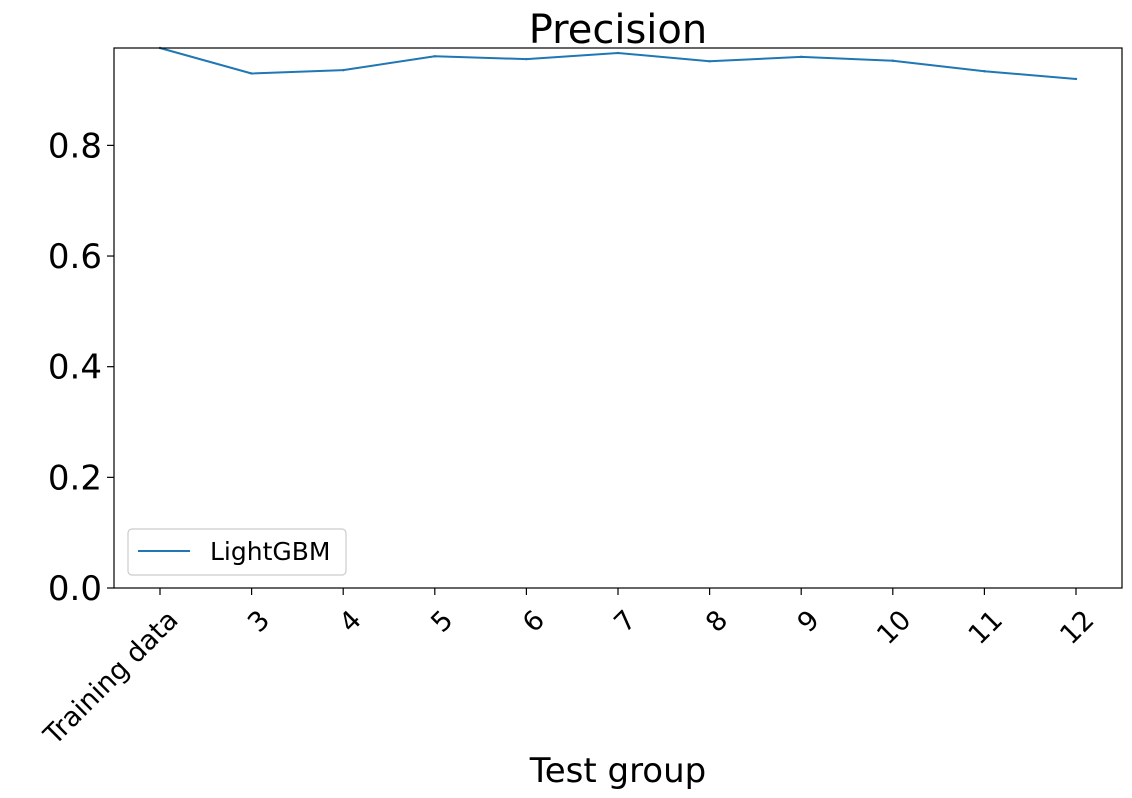 The image size is (1132, 798). I want to click on x-tick-label: 5, so click(442, 622).